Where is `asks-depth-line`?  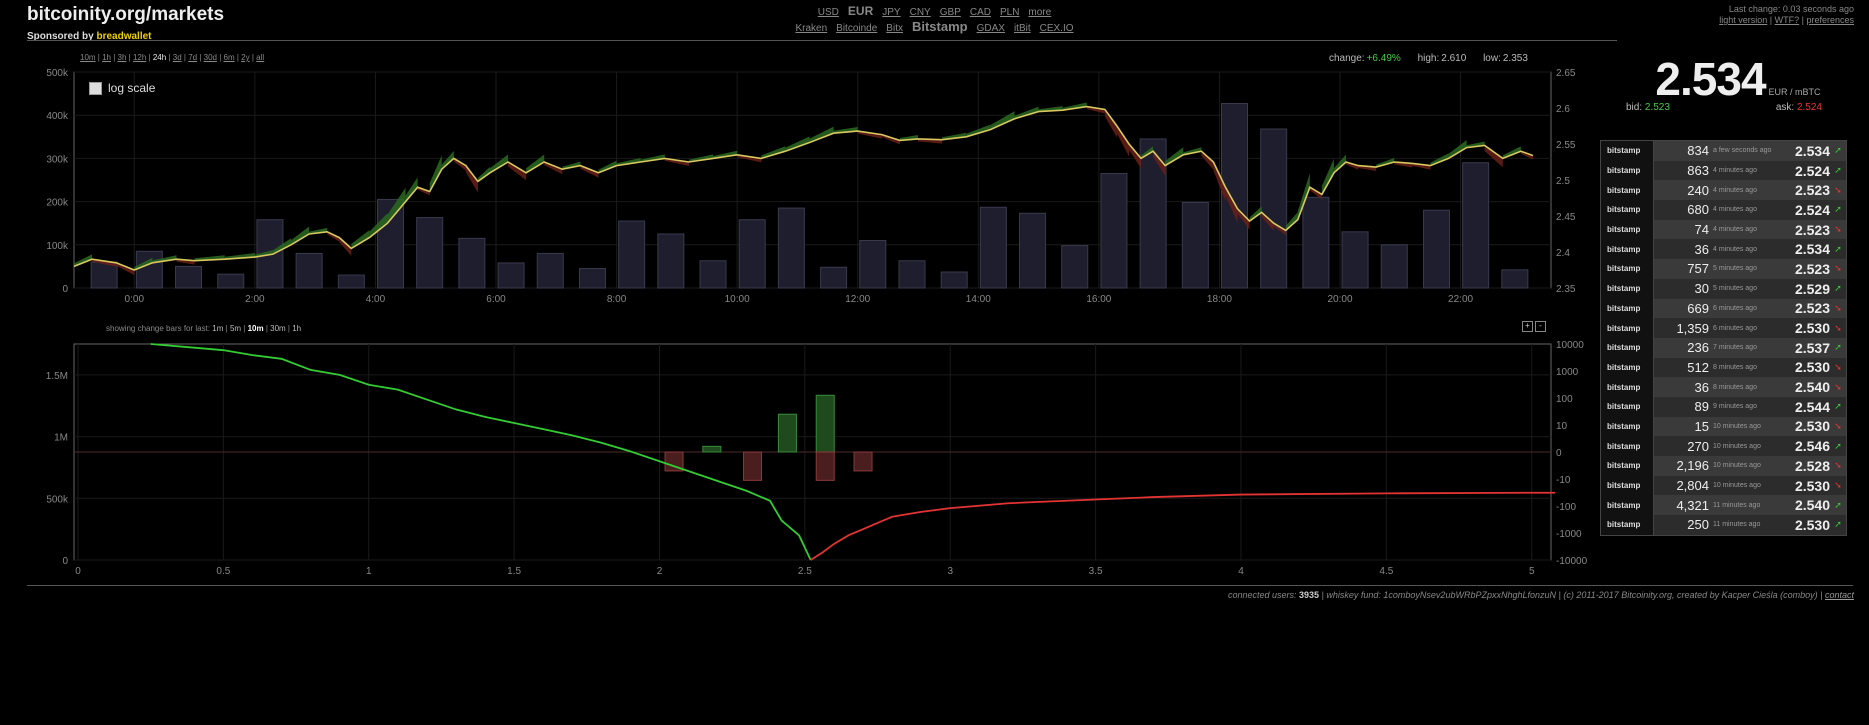 asks-depth-line is located at coordinates (1182, 526).